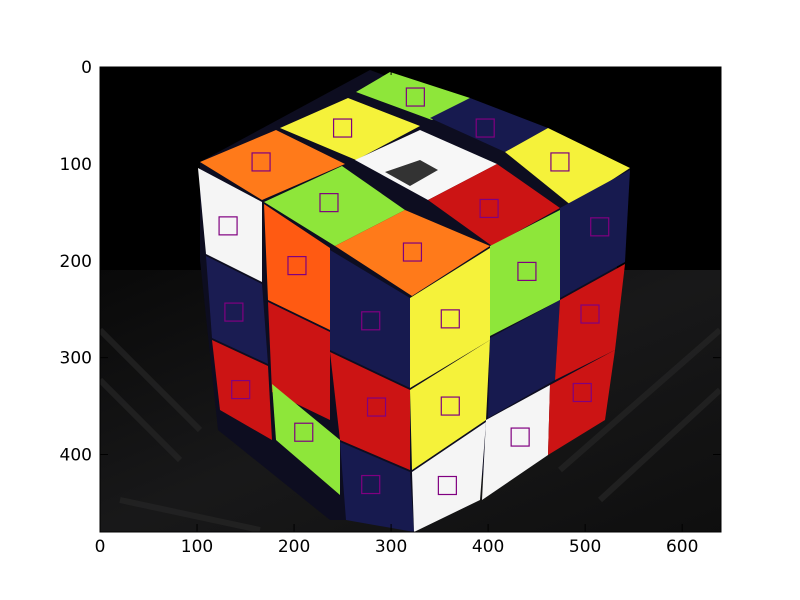 This screenshot has width=800, height=600. I want to click on y-tick-label: 100, so click(76, 165).